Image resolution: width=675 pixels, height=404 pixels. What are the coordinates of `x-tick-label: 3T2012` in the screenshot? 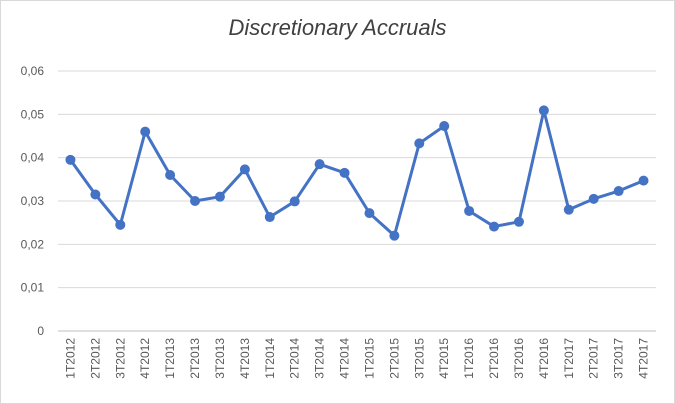 It's located at (120, 358).